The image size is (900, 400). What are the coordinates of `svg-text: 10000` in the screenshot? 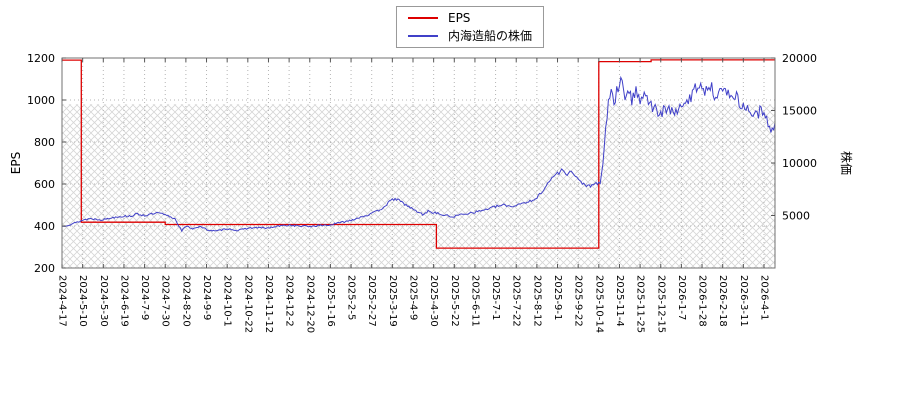 It's located at (799, 163).